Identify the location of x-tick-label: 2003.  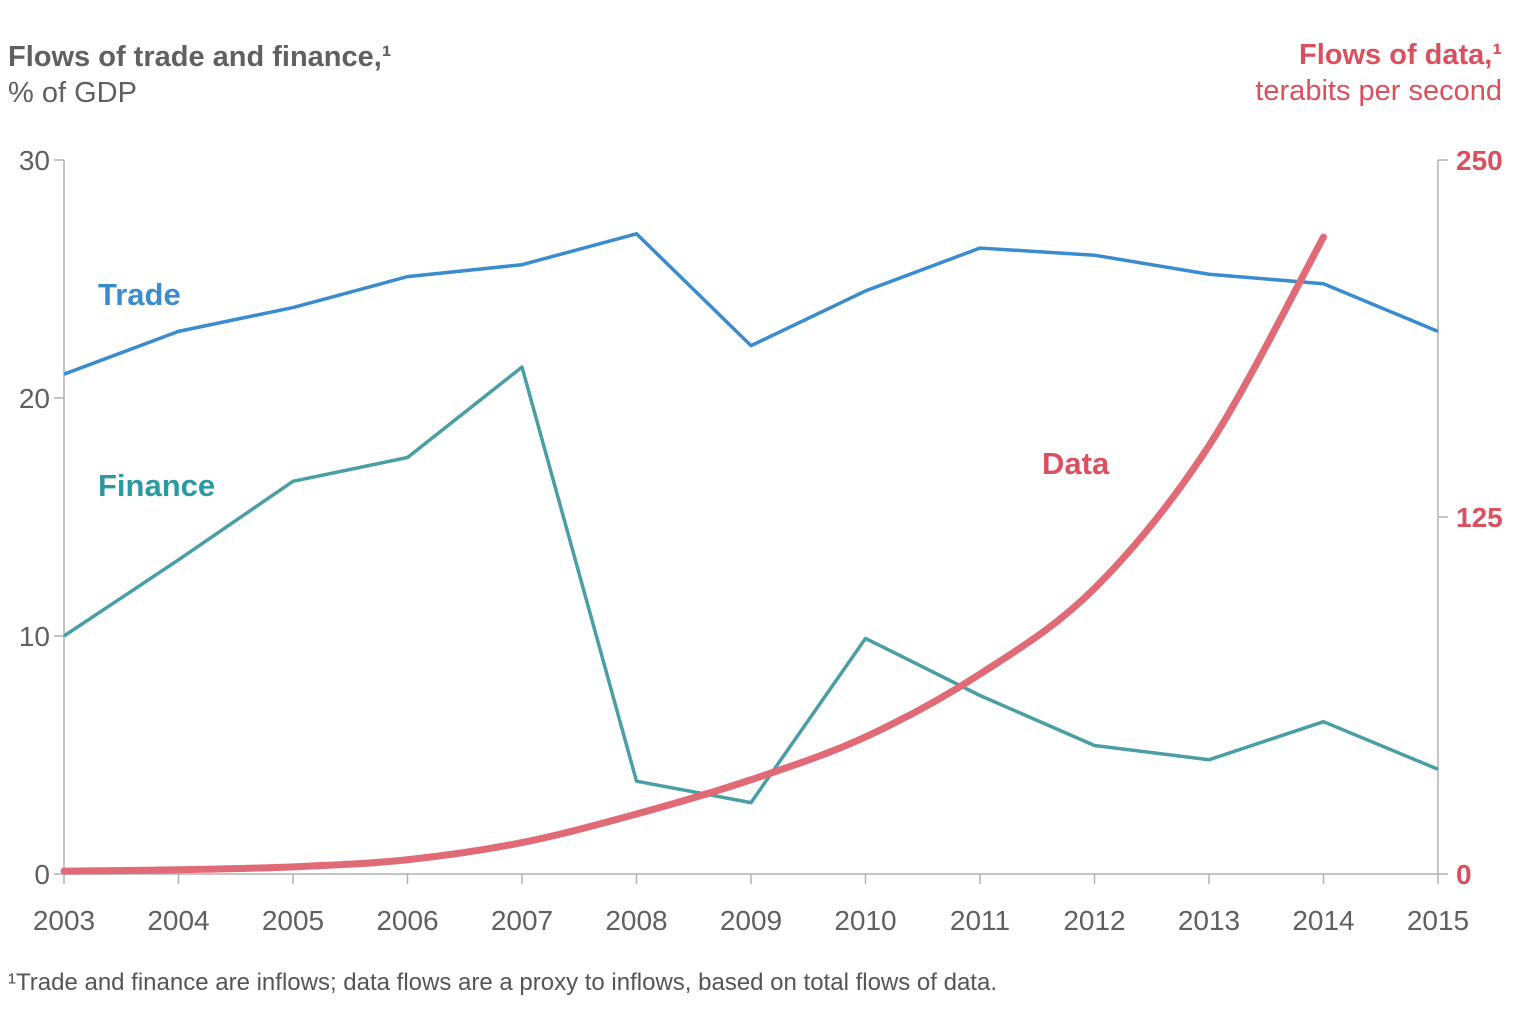
(64, 920).